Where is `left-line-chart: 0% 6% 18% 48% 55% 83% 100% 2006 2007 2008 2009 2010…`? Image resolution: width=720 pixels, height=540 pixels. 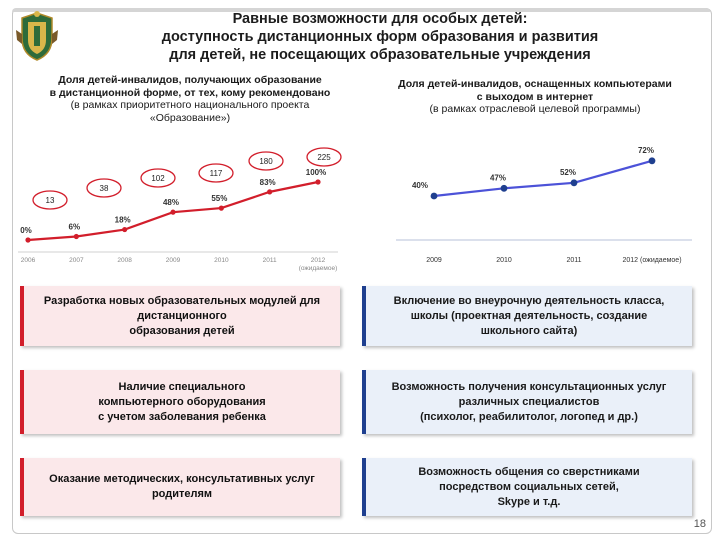
left-line-chart: 0% 6% 18% 48% 55% 83% 100% 2006 2007 2008 2009 2010… is located at coordinates (180, 209).